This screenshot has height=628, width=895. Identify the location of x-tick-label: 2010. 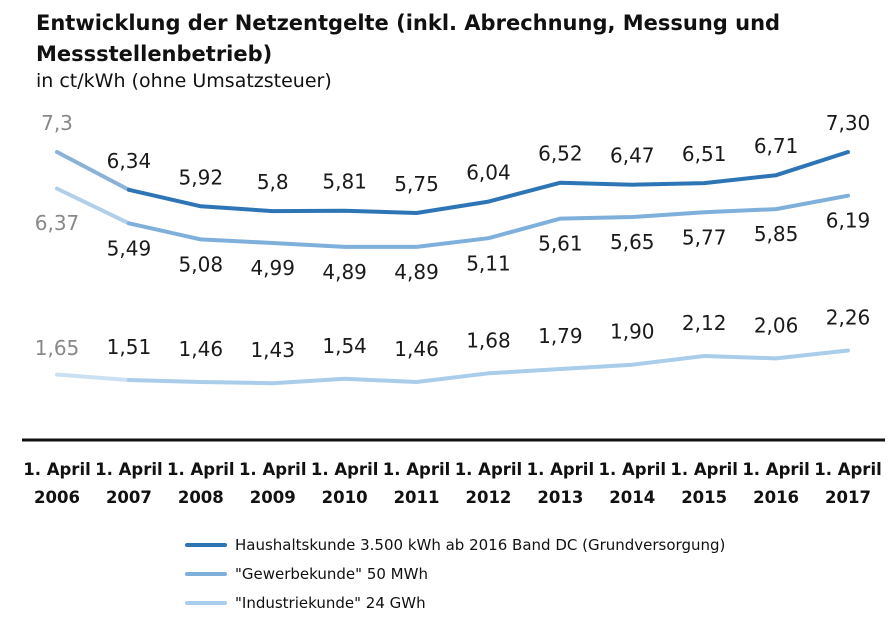
(345, 497).